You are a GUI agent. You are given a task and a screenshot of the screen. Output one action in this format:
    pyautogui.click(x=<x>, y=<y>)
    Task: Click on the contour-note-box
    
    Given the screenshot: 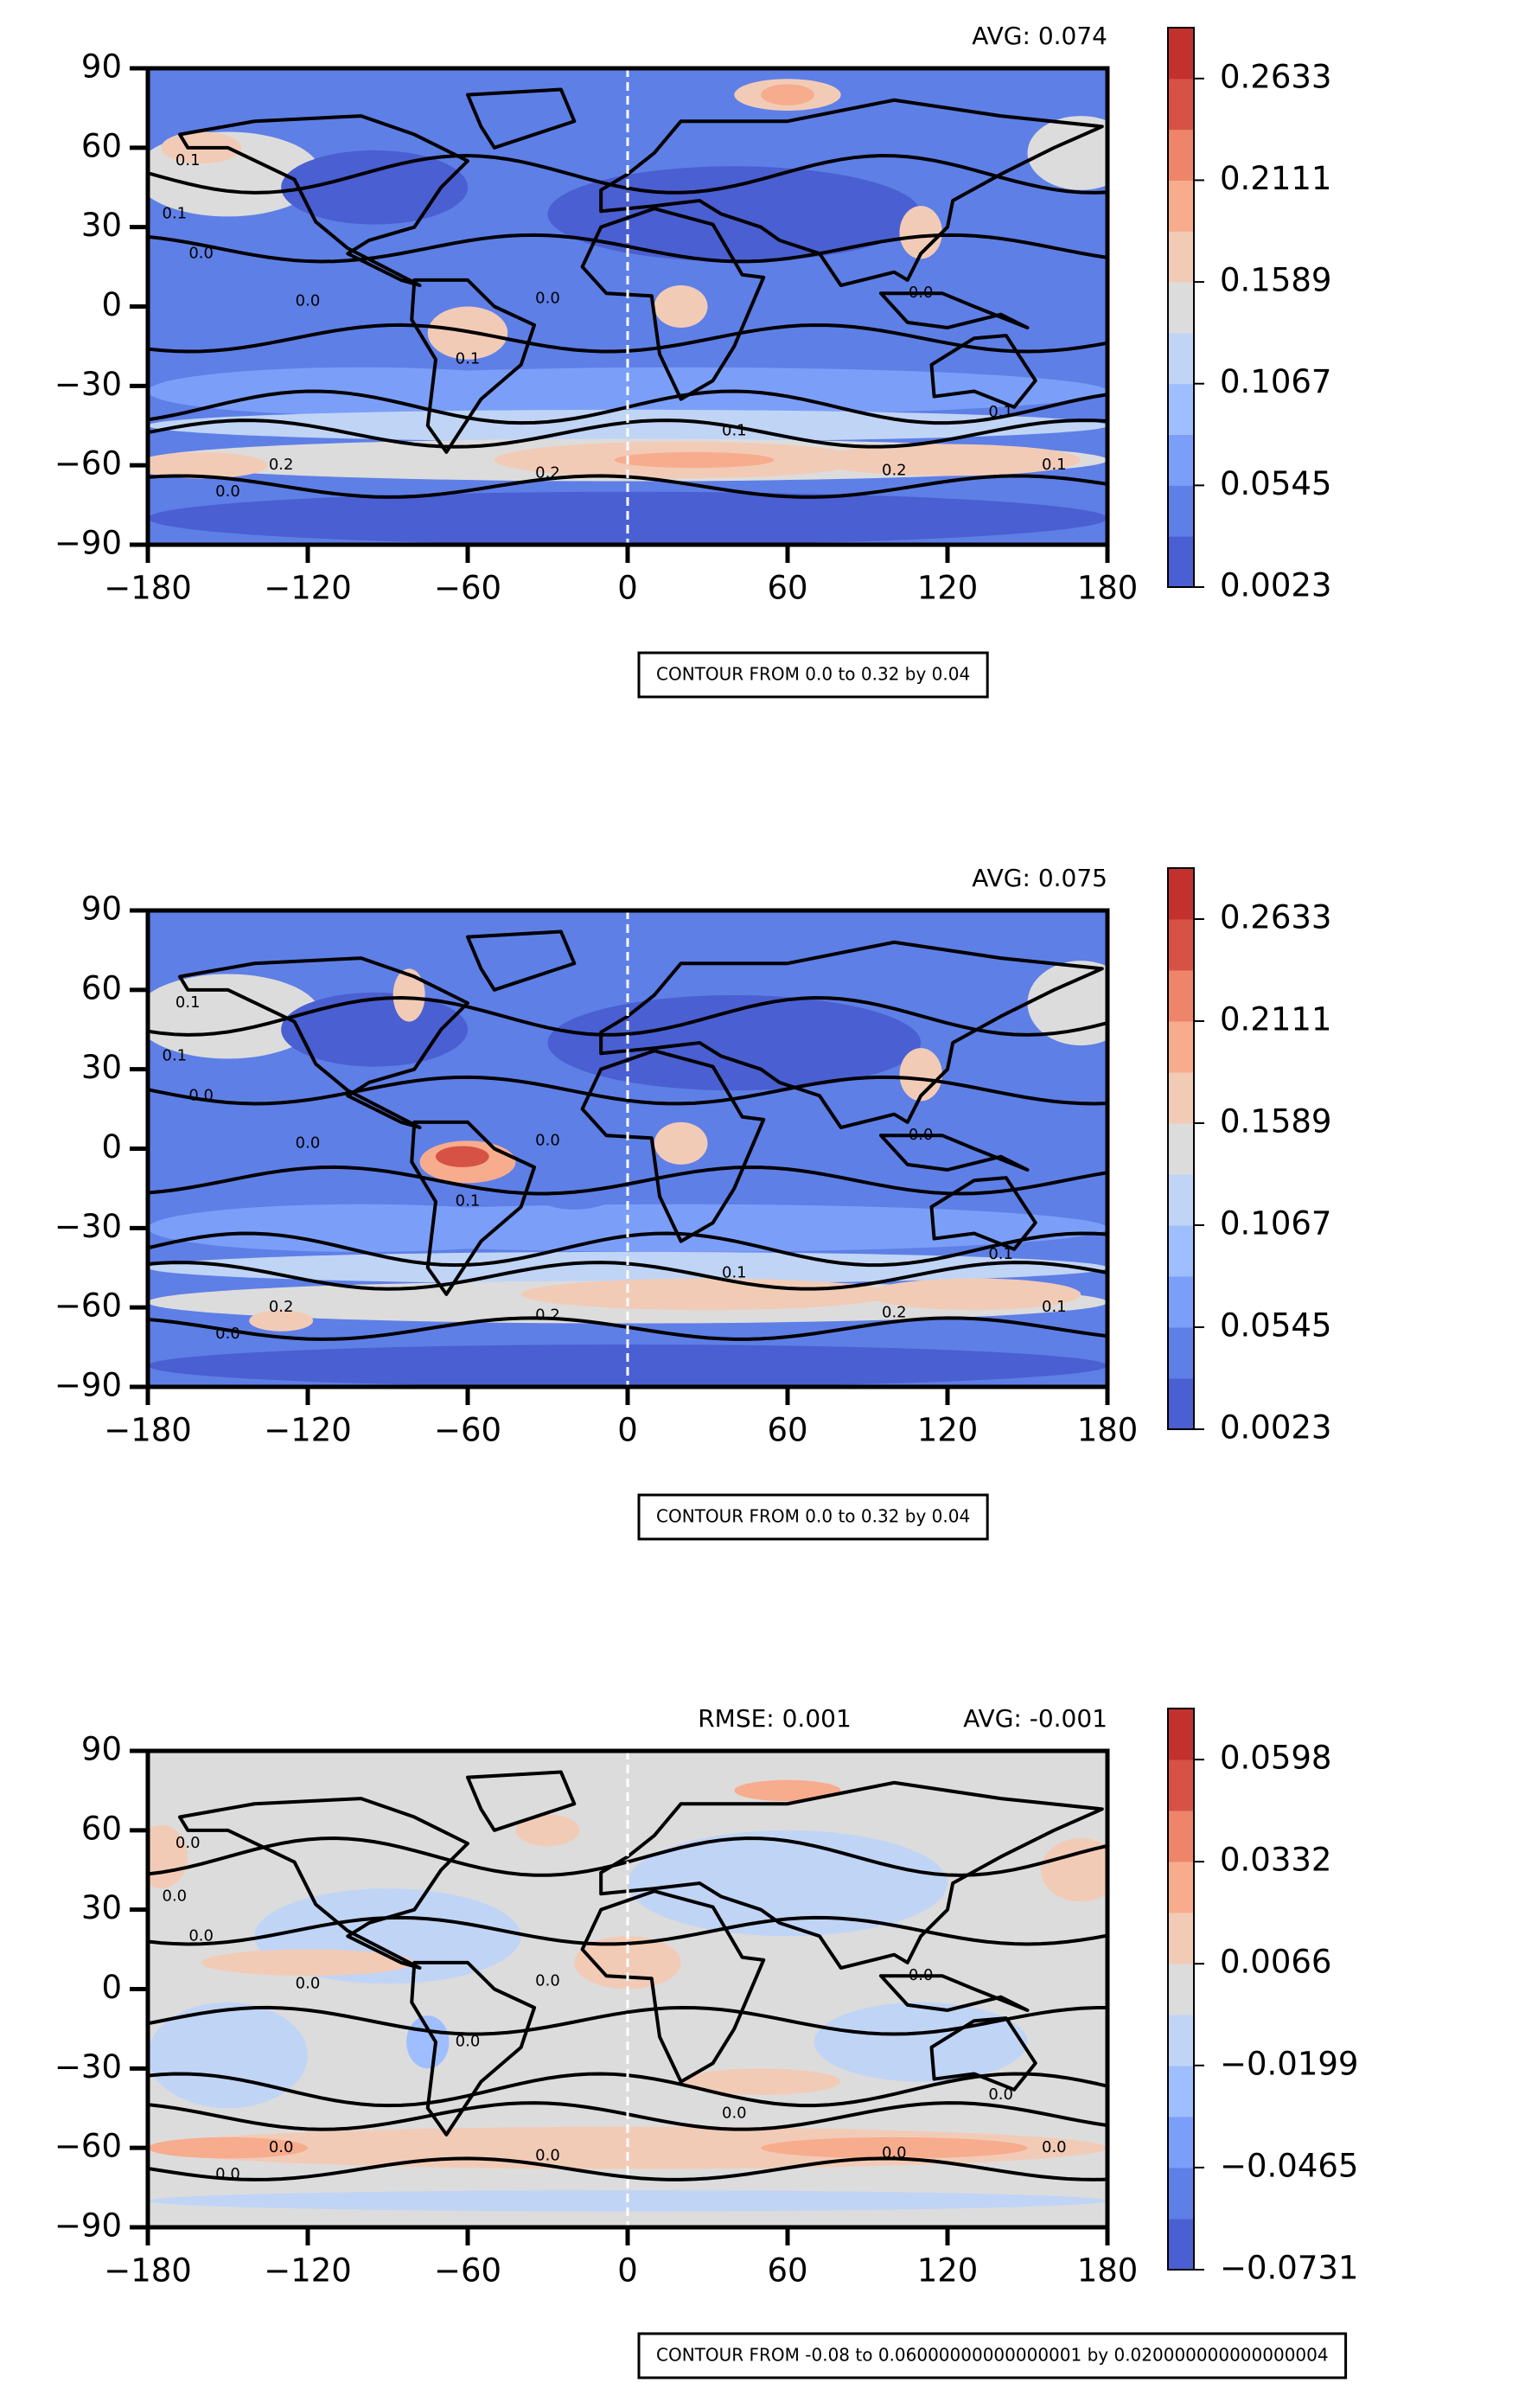 What is the action you would take?
    pyautogui.click(x=993, y=2355)
    